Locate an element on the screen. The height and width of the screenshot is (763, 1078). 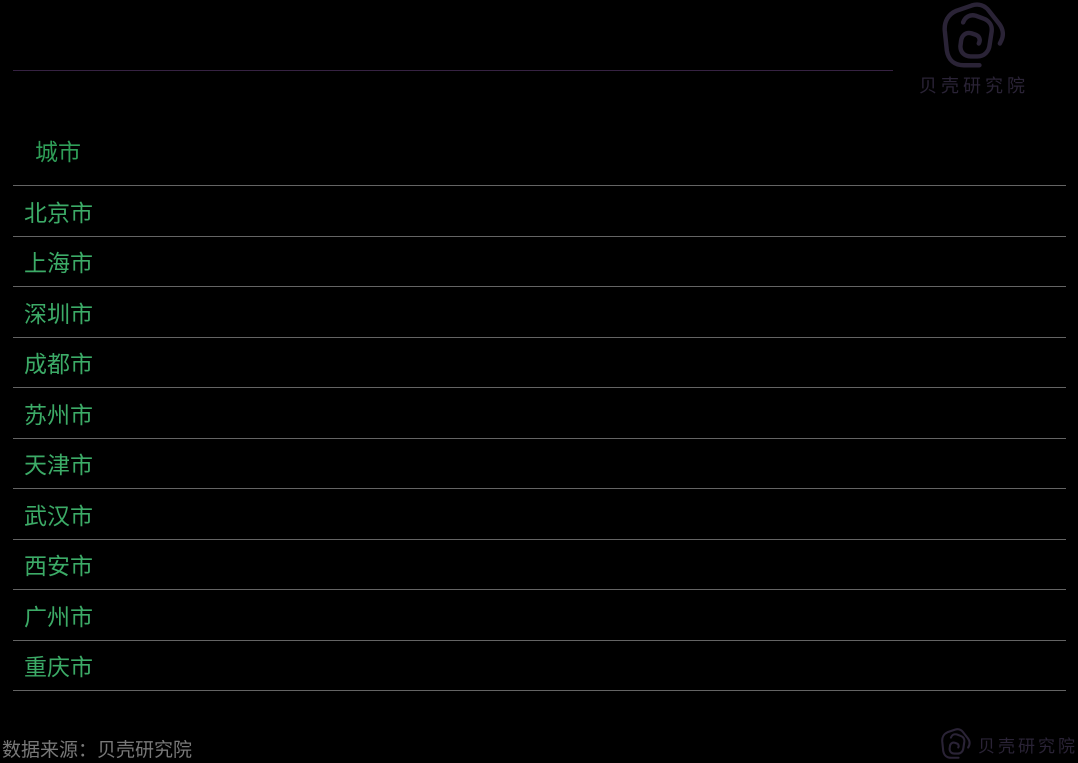
data-source-note: 数据来源：贝壳研究院 is located at coordinates (97, 750).